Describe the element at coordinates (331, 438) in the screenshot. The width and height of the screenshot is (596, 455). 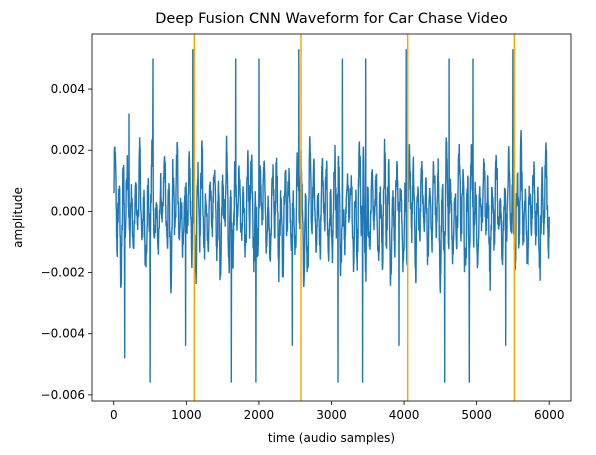
I see `x-axis-label: time (audio samples)` at that location.